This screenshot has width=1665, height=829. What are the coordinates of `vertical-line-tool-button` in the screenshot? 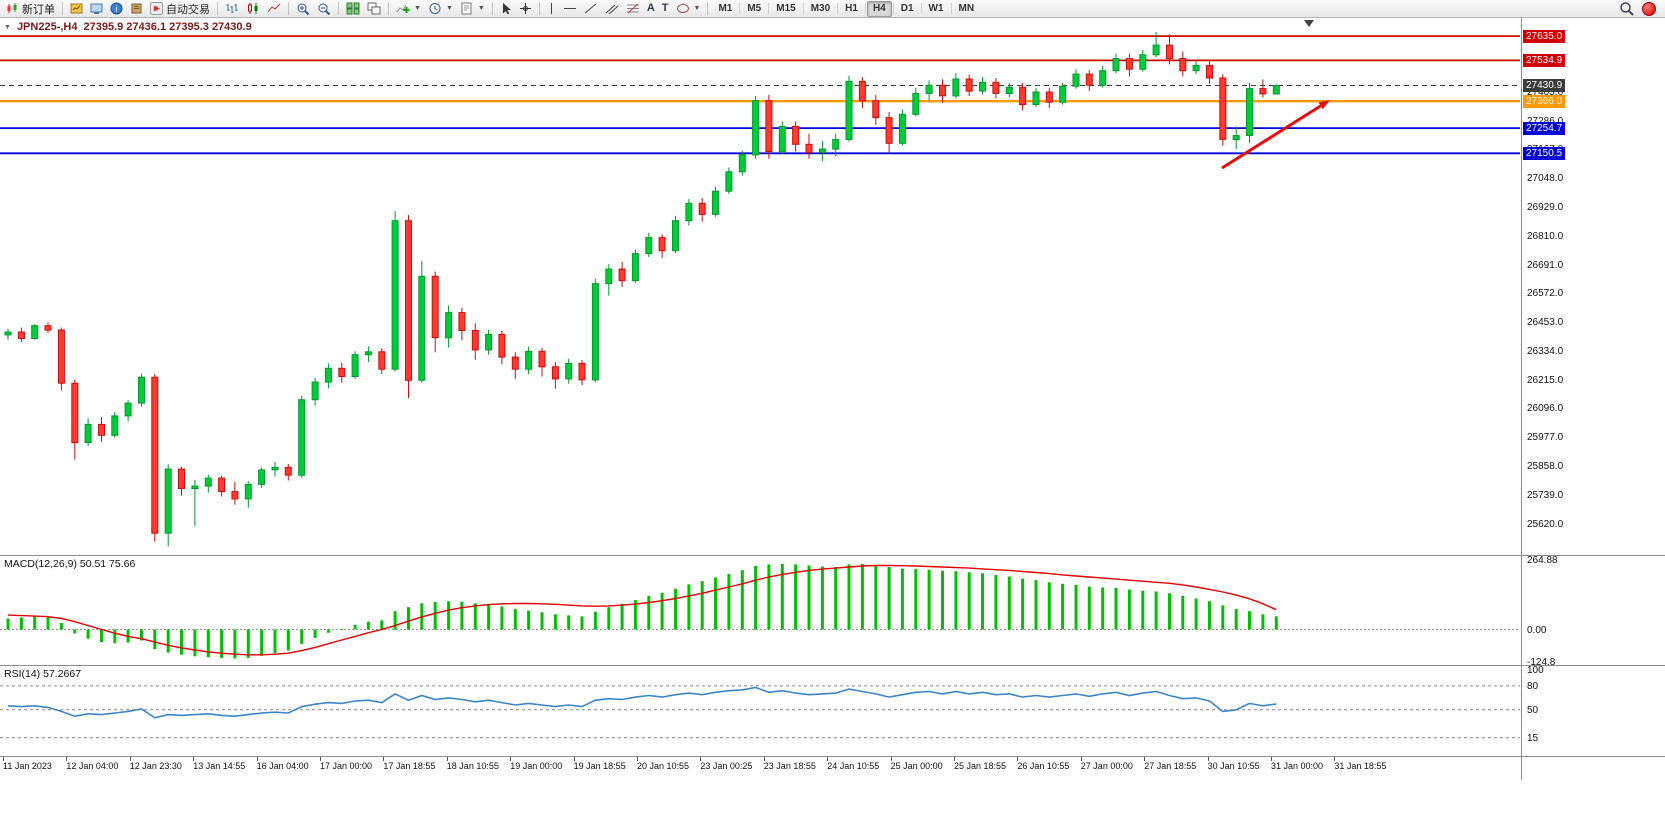 It's located at (551, 9).